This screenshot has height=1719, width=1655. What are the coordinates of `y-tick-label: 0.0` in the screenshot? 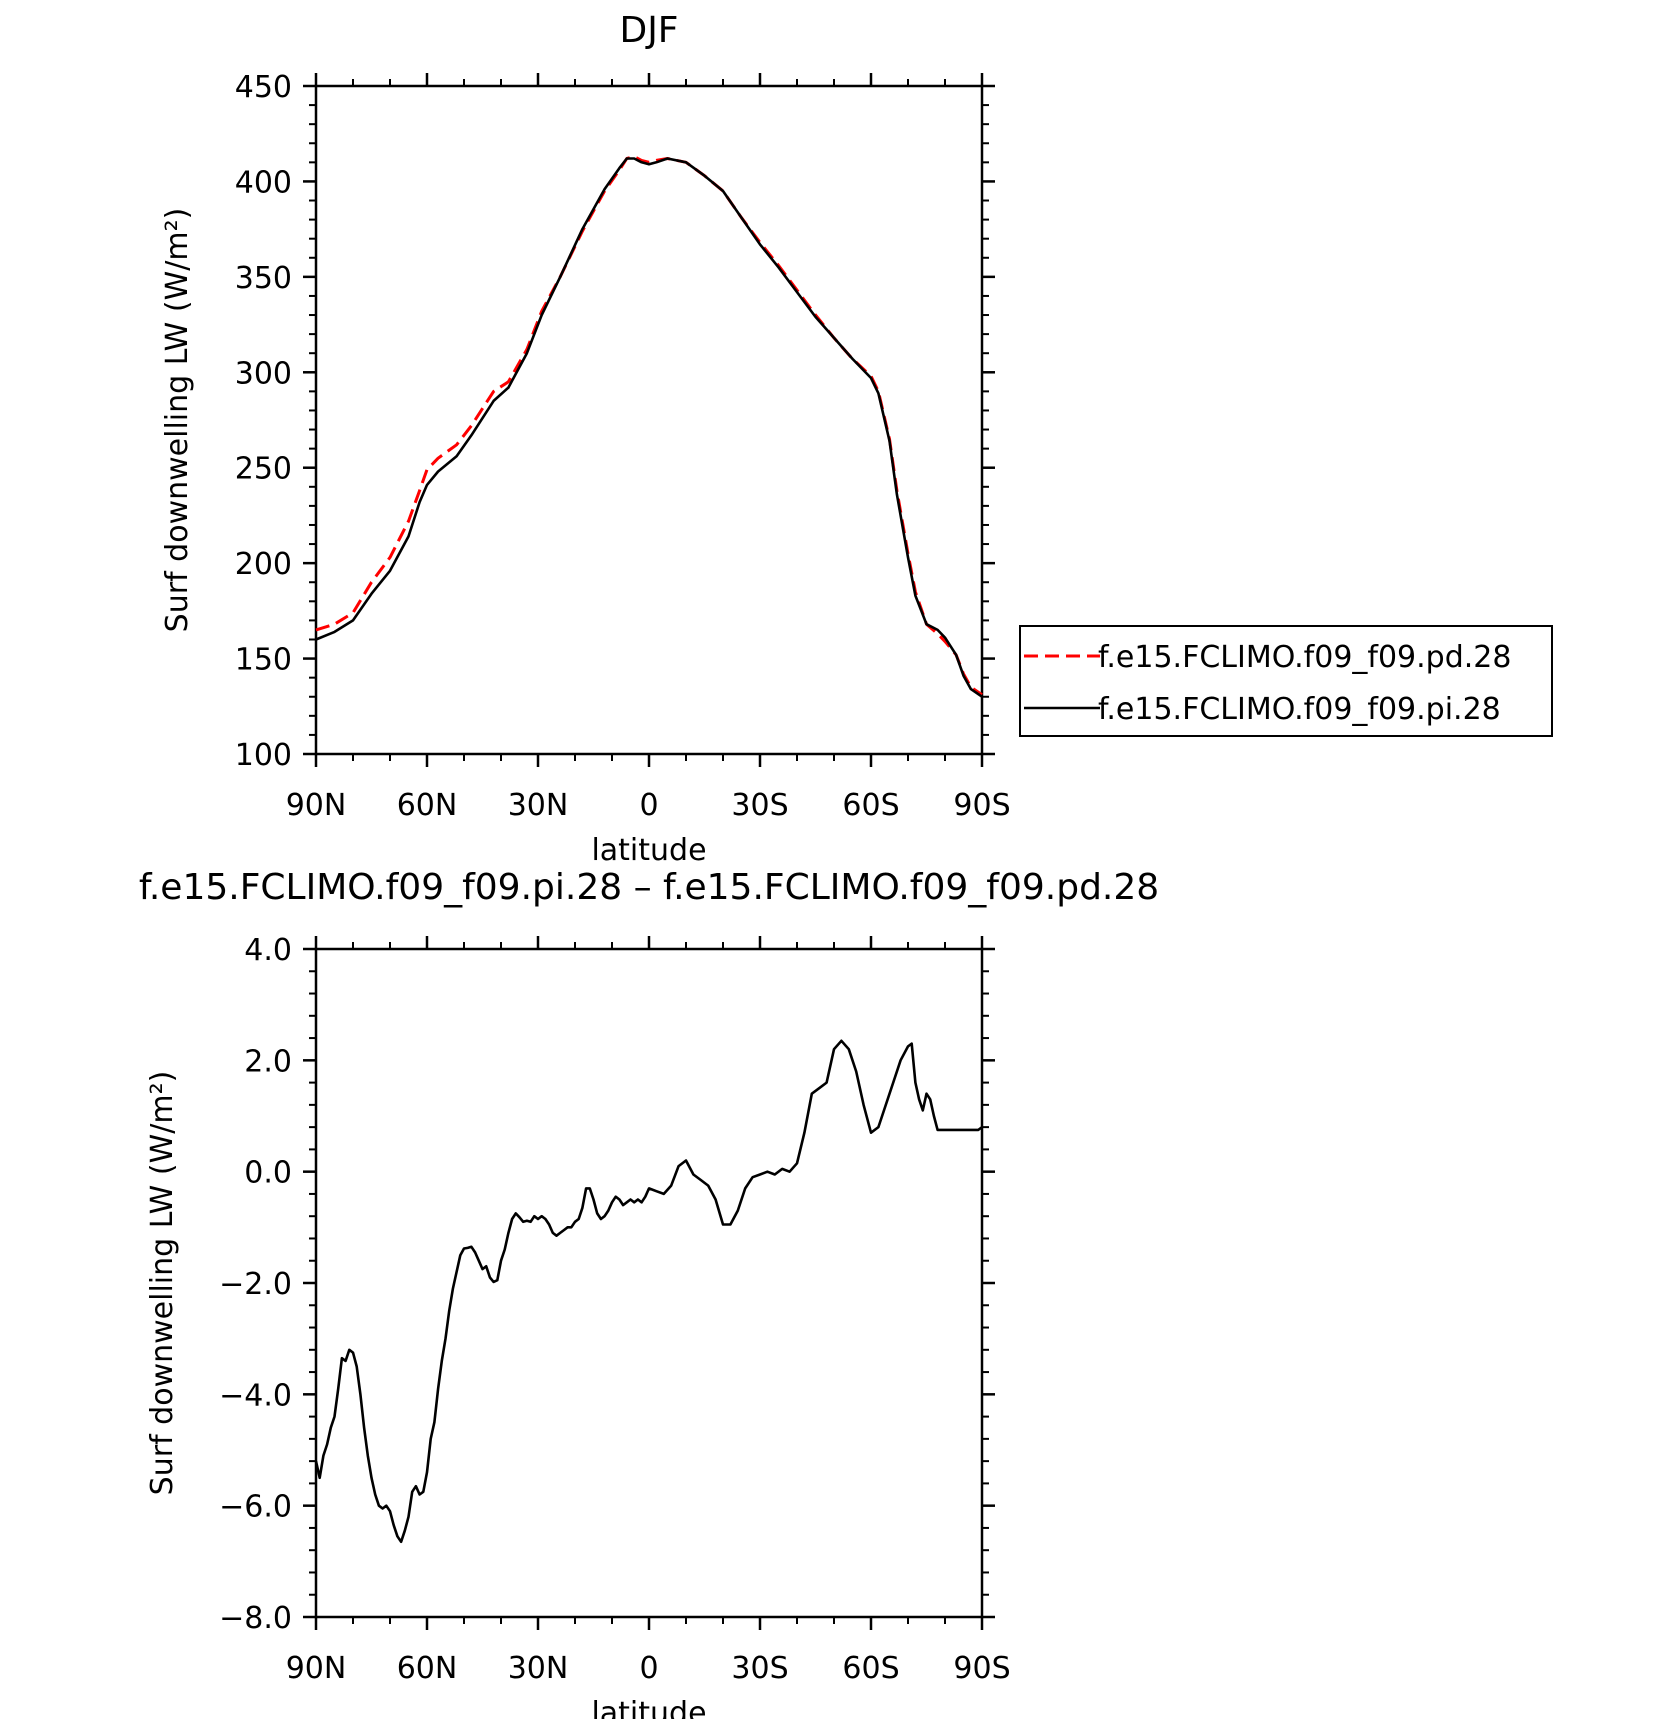 It's located at (268, 1173).